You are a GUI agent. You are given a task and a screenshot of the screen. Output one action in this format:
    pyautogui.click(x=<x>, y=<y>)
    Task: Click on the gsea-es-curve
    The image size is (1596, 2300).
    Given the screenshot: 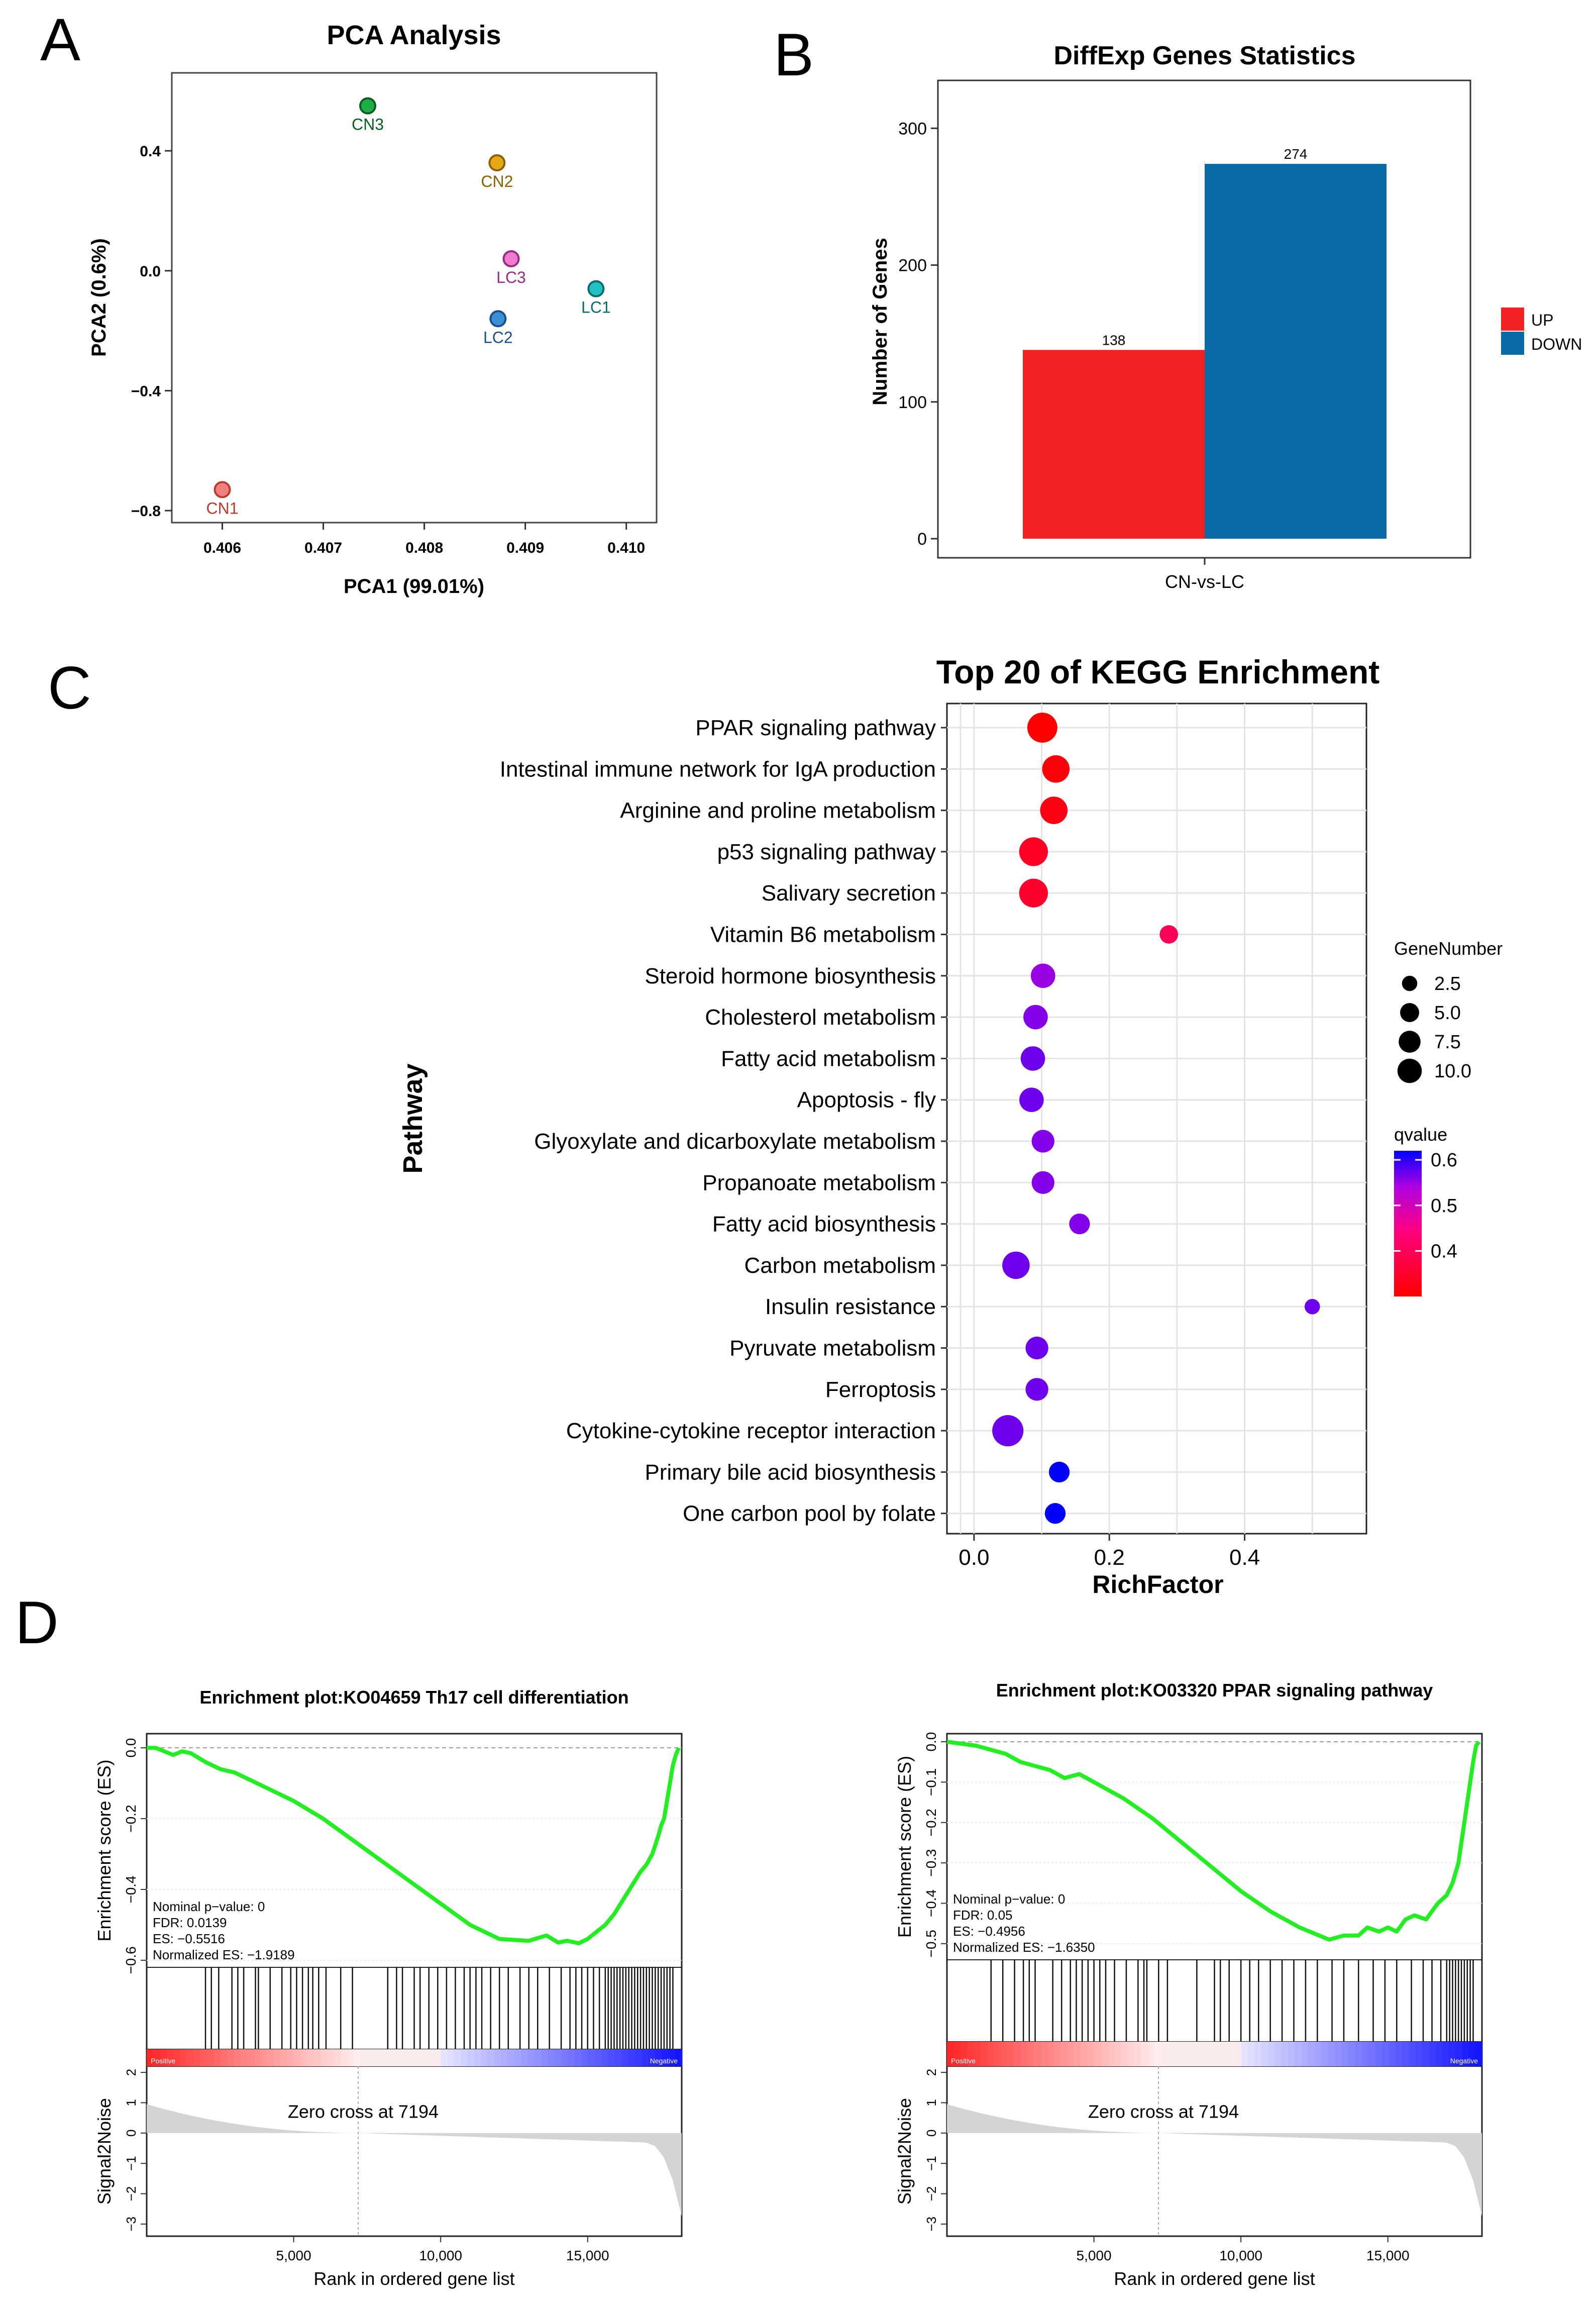 What is the action you would take?
    pyautogui.click(x=1213, y=1841)
    